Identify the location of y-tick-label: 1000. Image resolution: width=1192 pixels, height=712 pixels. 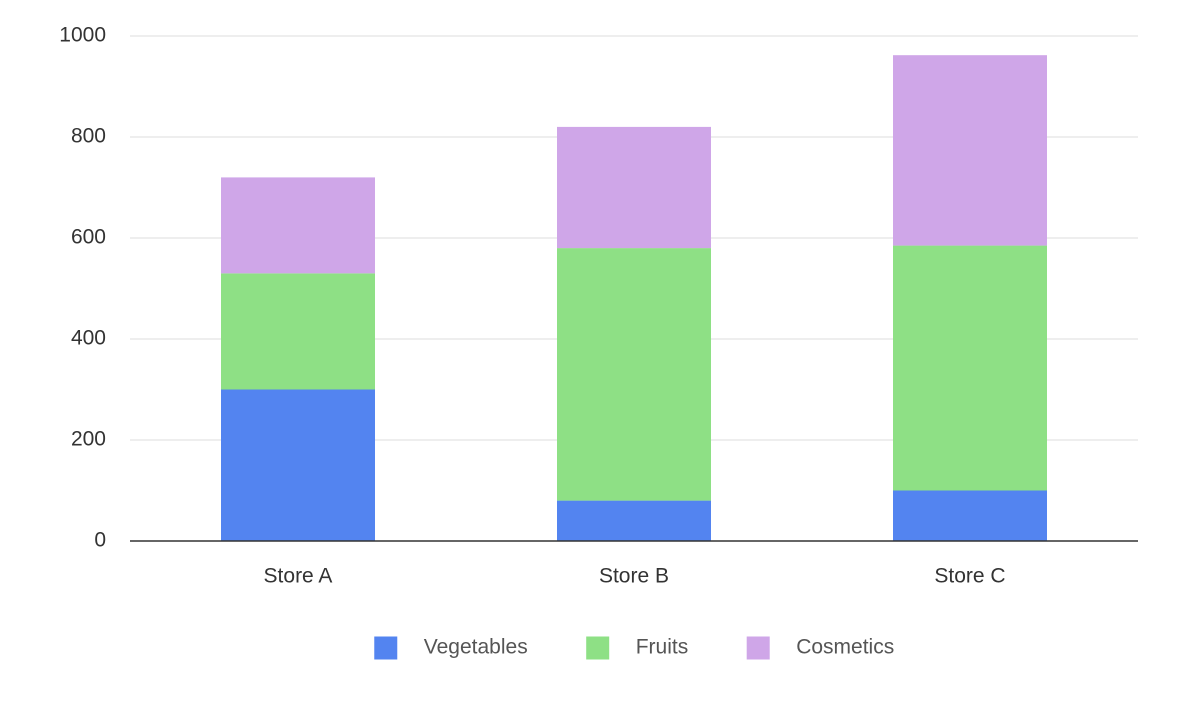
(82, 35).